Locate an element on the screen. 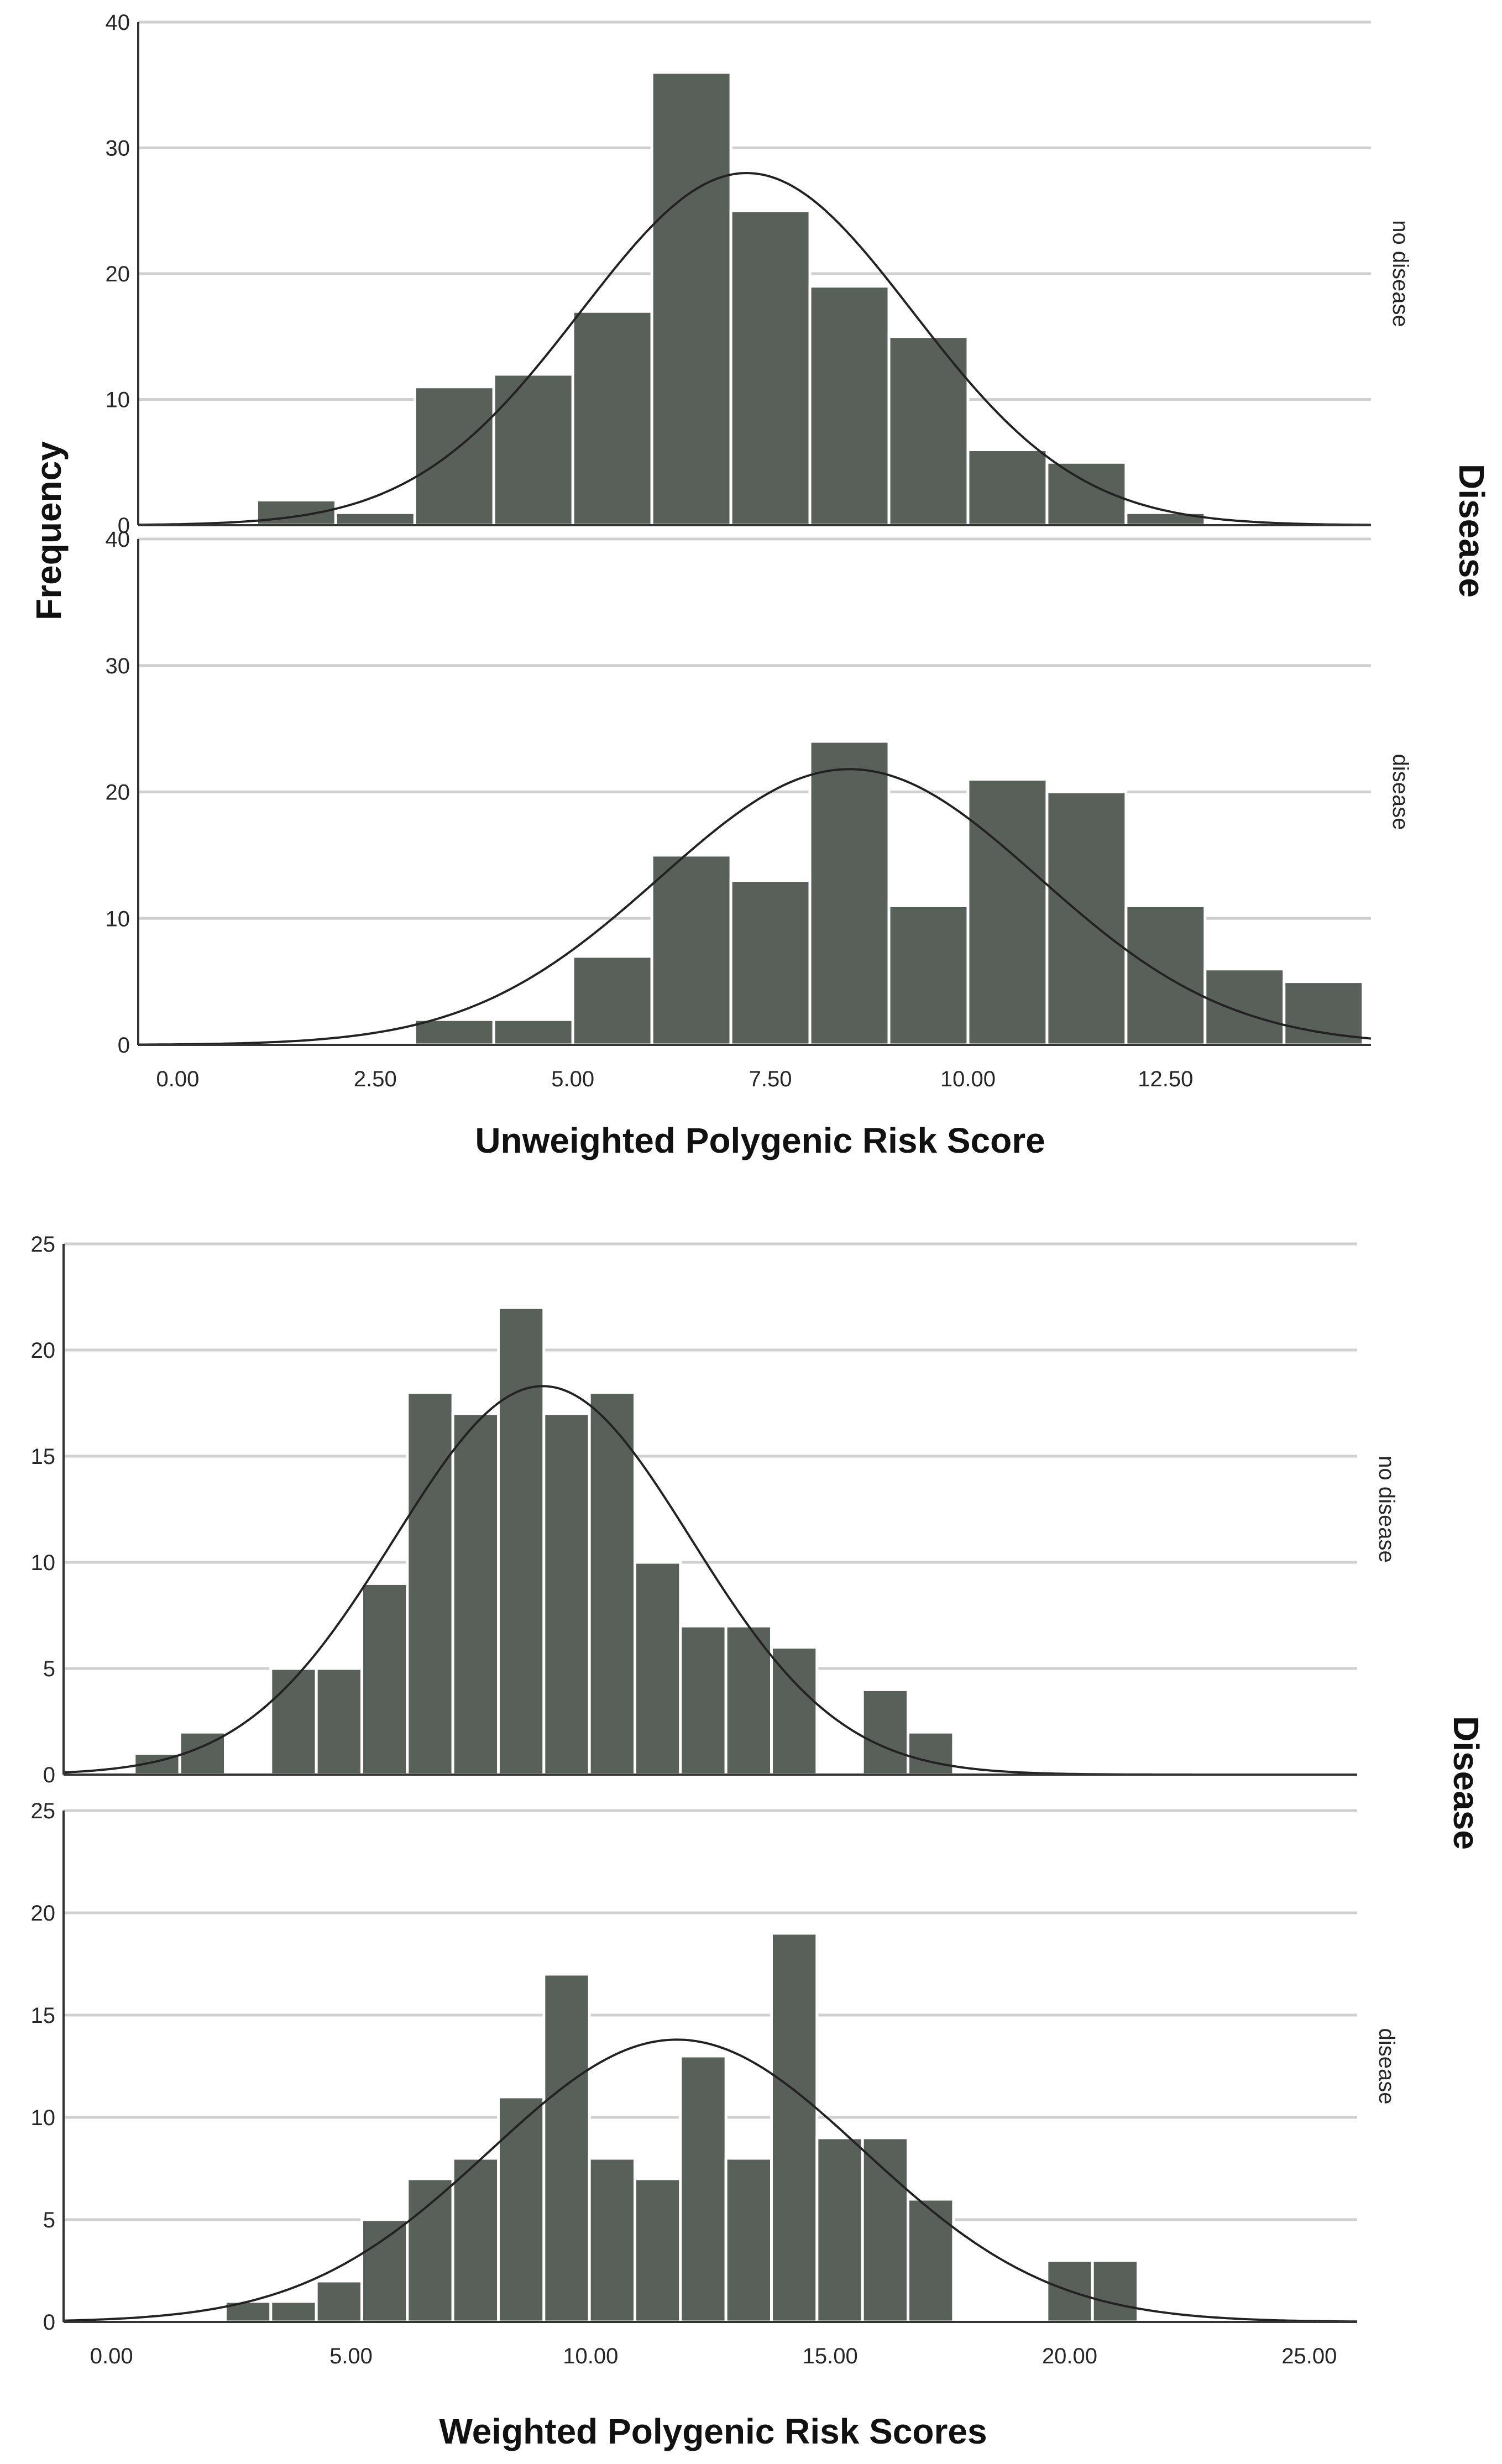  x-tick-label: 20.00 is located at coordinates (1070, 2356).